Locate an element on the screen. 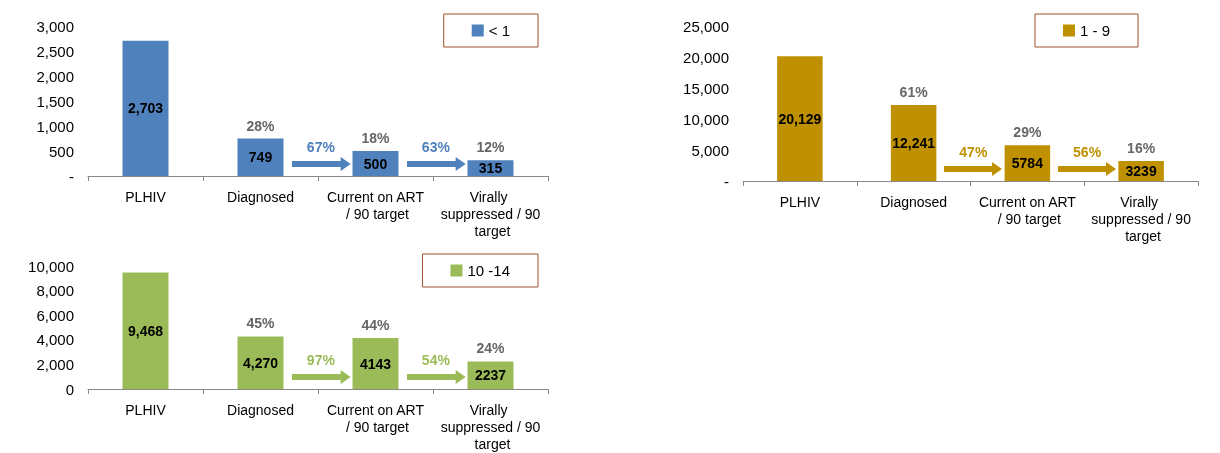 The width and height of the screenshot is (1220, 453). annotation: 18% is located at coordinates (376, 138).